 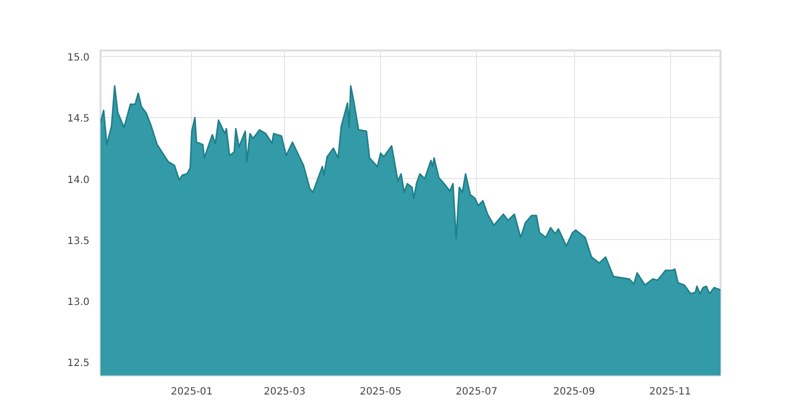 What do you see at coordinates (78, 302) in the screenshot?
I see `y-tick-label: 13.0` at bounding box center [78, 302].